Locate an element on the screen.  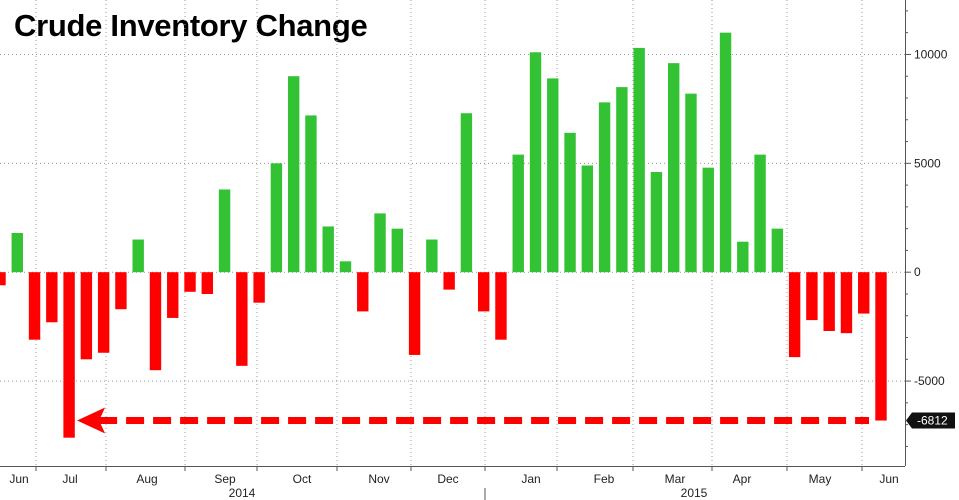
x-tick-label: Jan is located at coordinates (530, 479).